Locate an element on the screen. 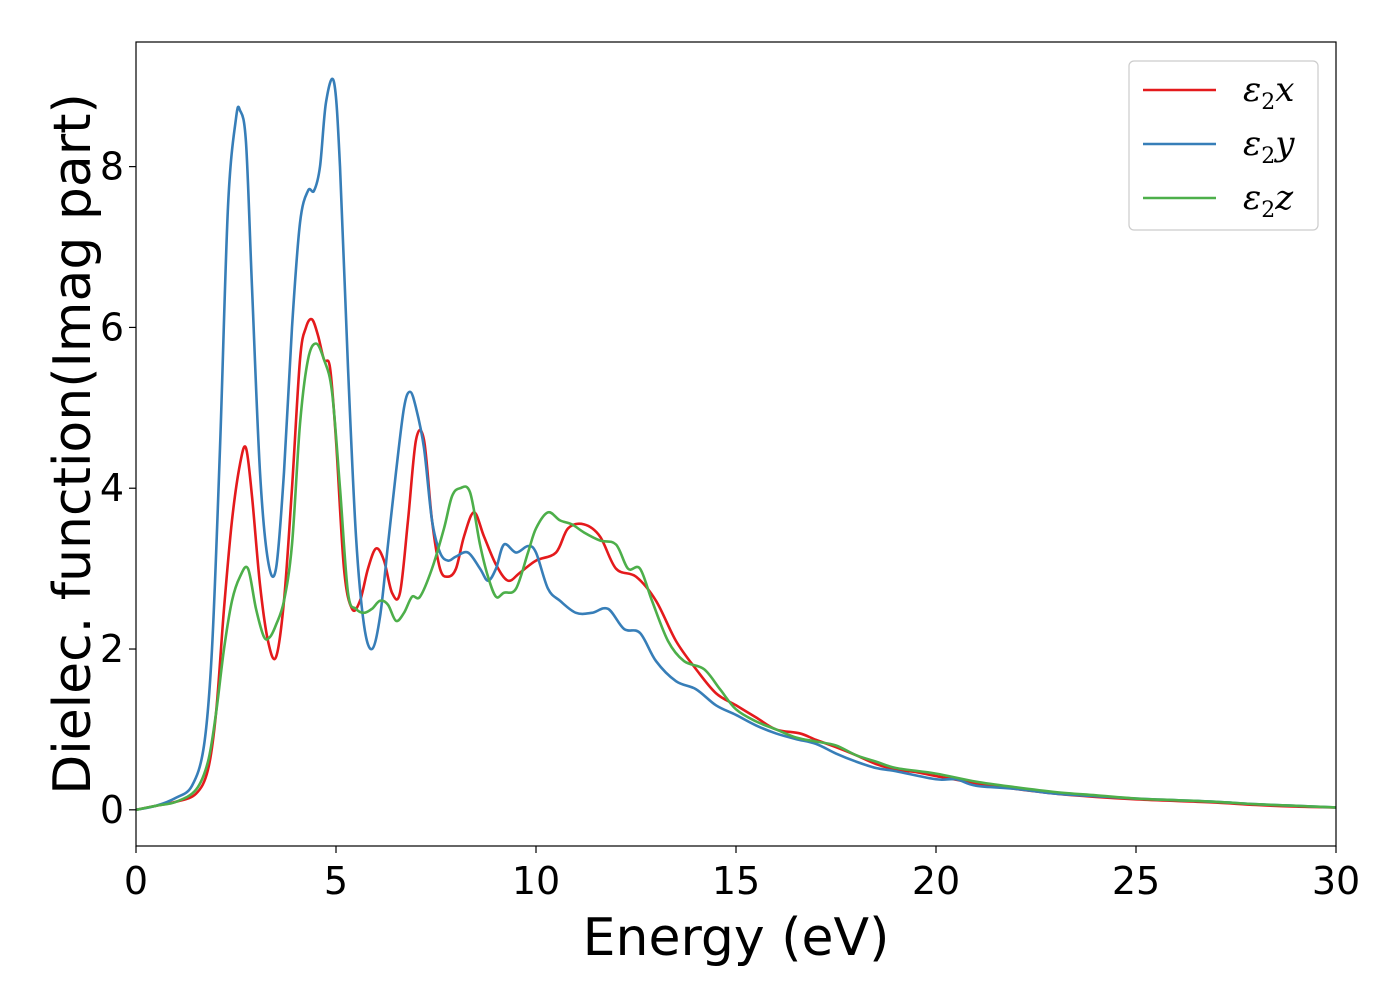  legend: ε2x ε2y ε2z is located at coordinates (1223, 145).